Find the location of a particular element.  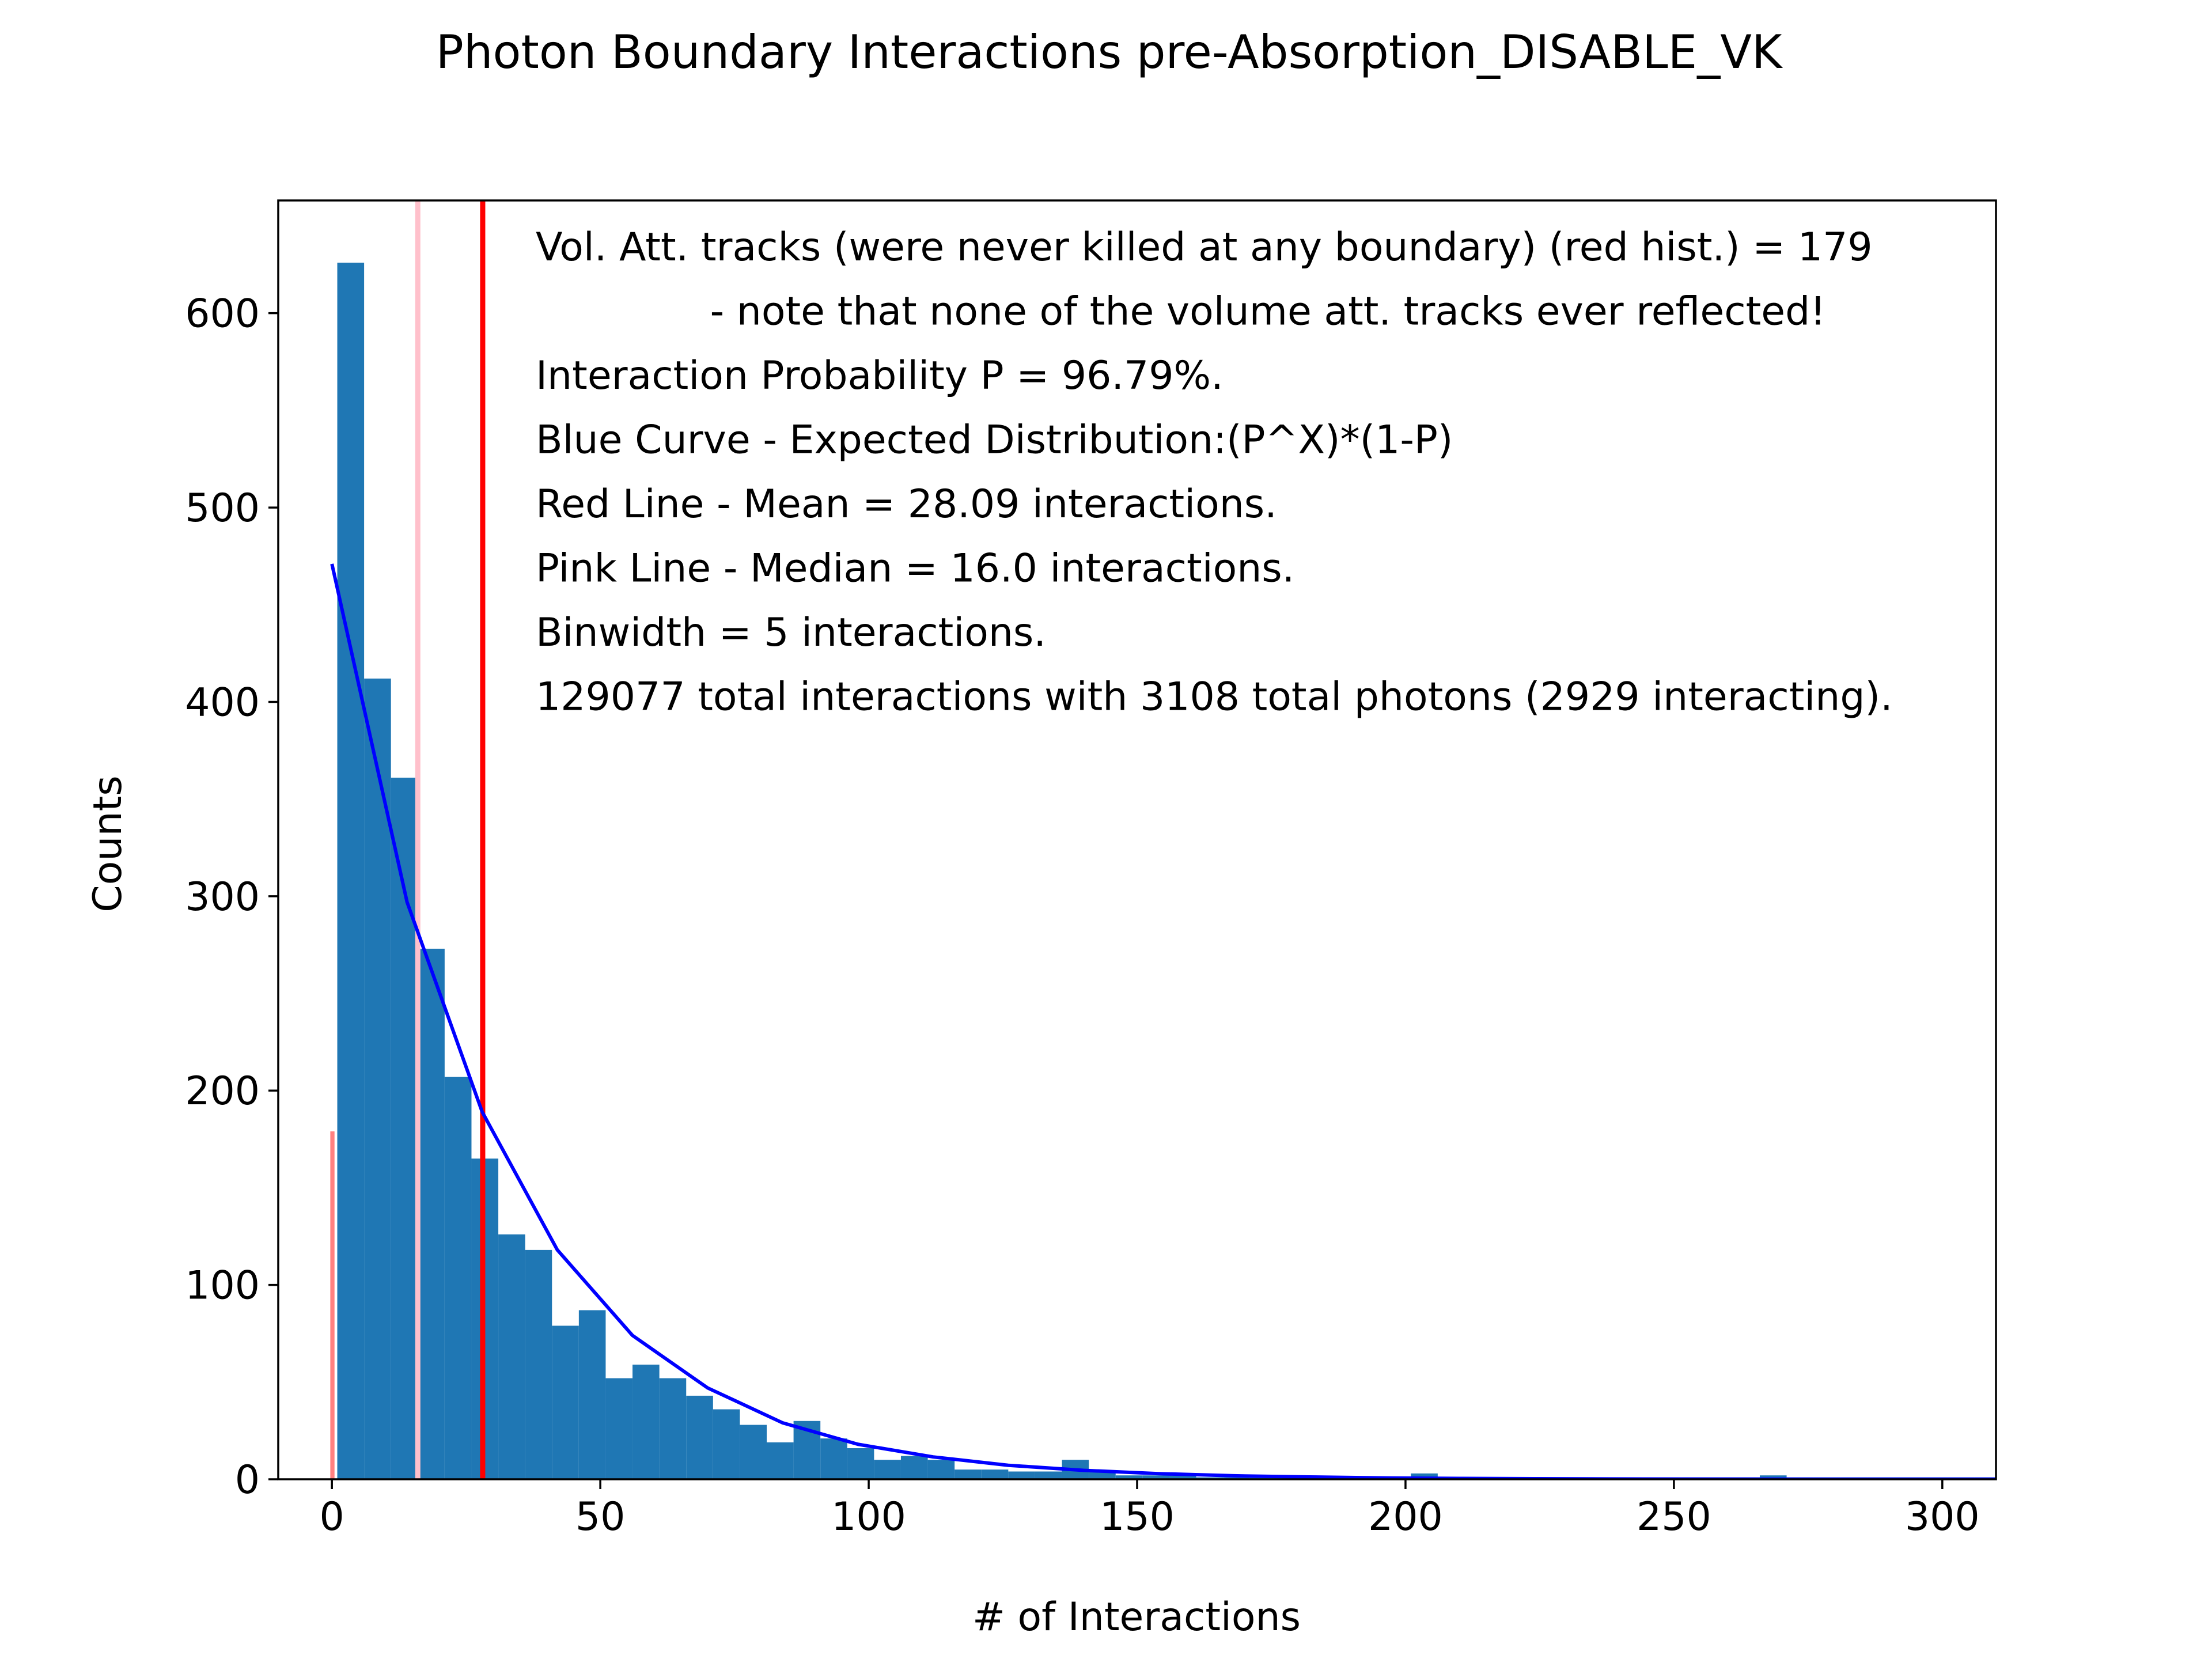

x-axis-label: # of Interactions is located at coordinates (1136, 1617).